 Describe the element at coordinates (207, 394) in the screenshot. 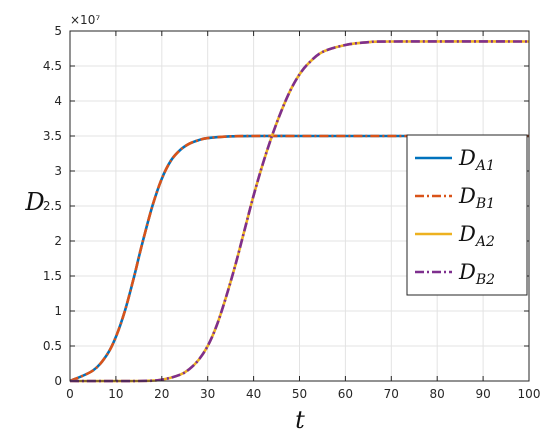

I see `x-tick-label: 30` at that location.